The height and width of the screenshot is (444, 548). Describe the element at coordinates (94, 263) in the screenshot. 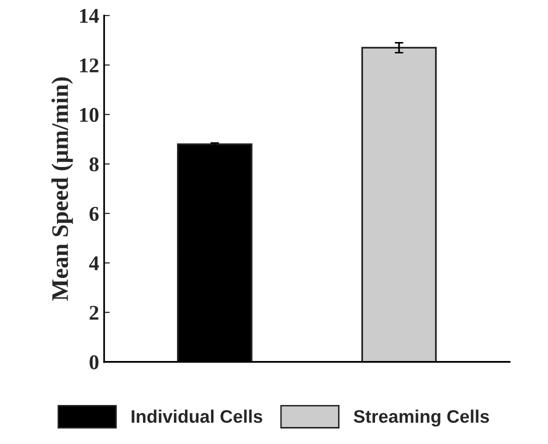

I see `y-tick-label: 4` at that location.